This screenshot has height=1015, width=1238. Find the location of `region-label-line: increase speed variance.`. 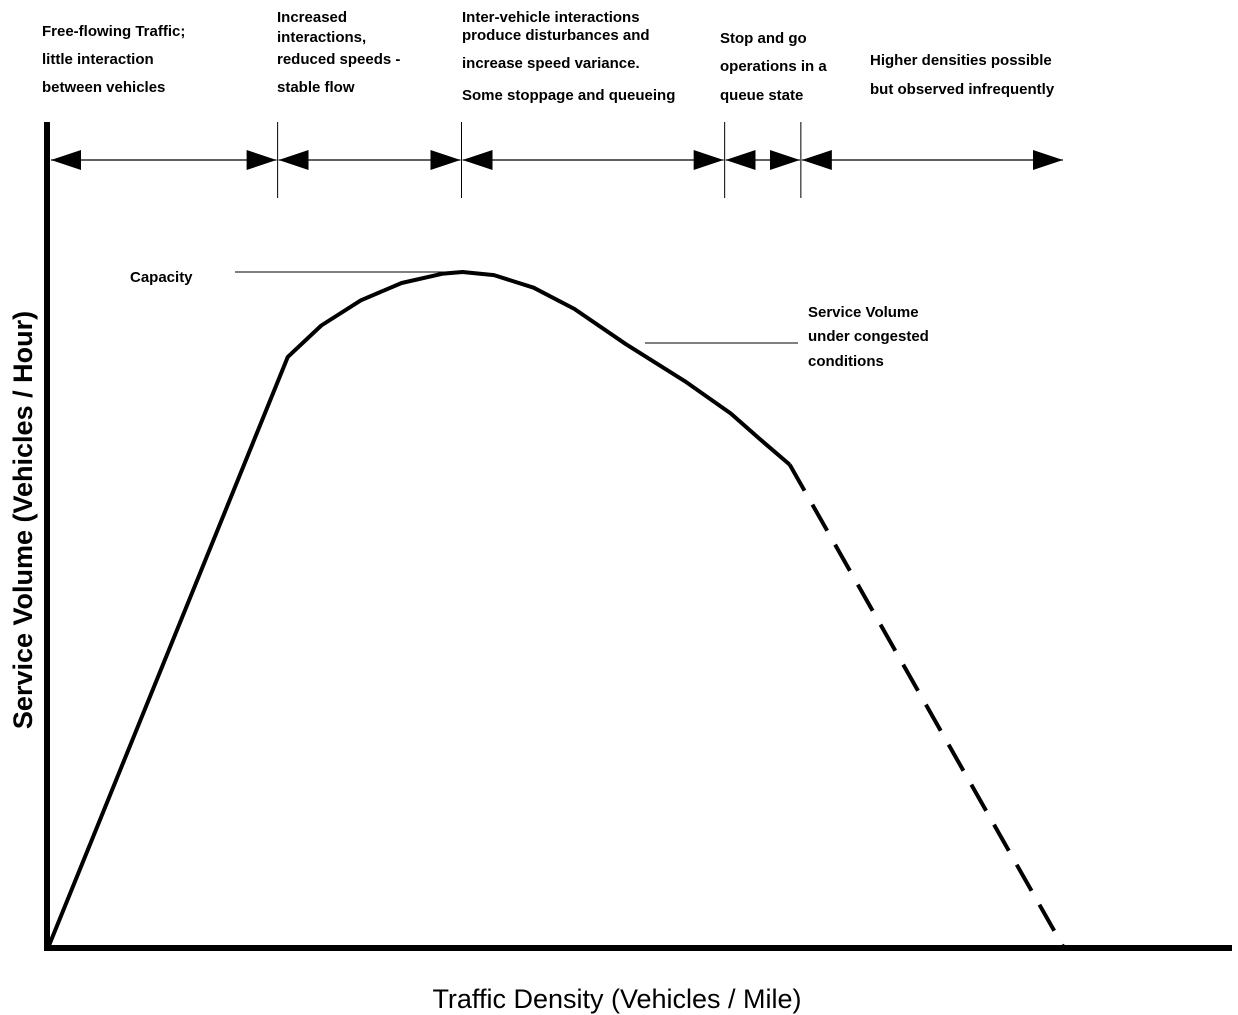

region-label-line: increase speed variance. is located at coordinates (551, 63).